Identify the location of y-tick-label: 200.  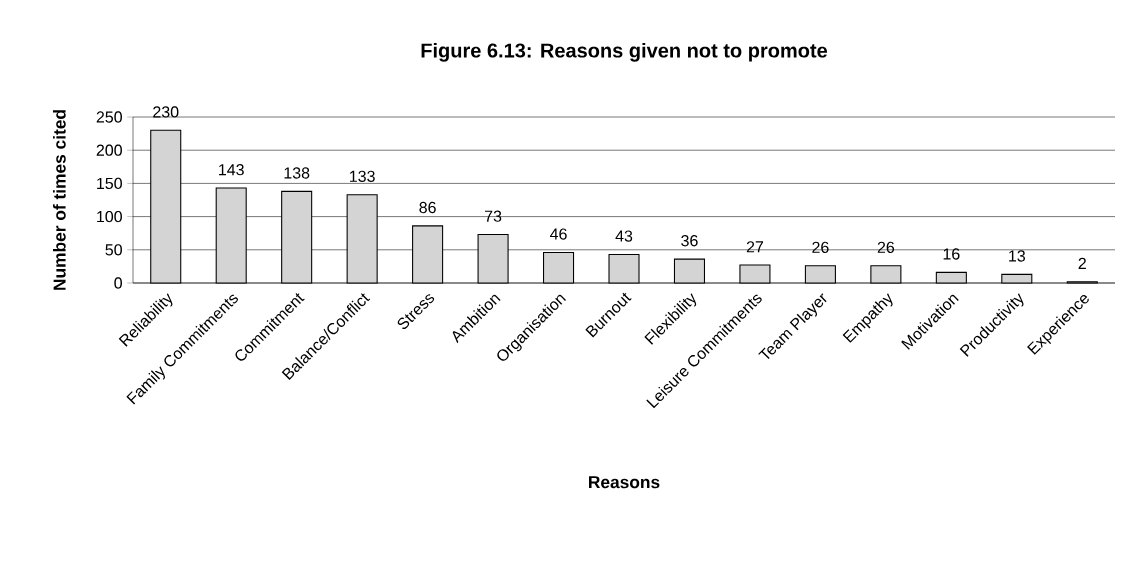
(109, 150).